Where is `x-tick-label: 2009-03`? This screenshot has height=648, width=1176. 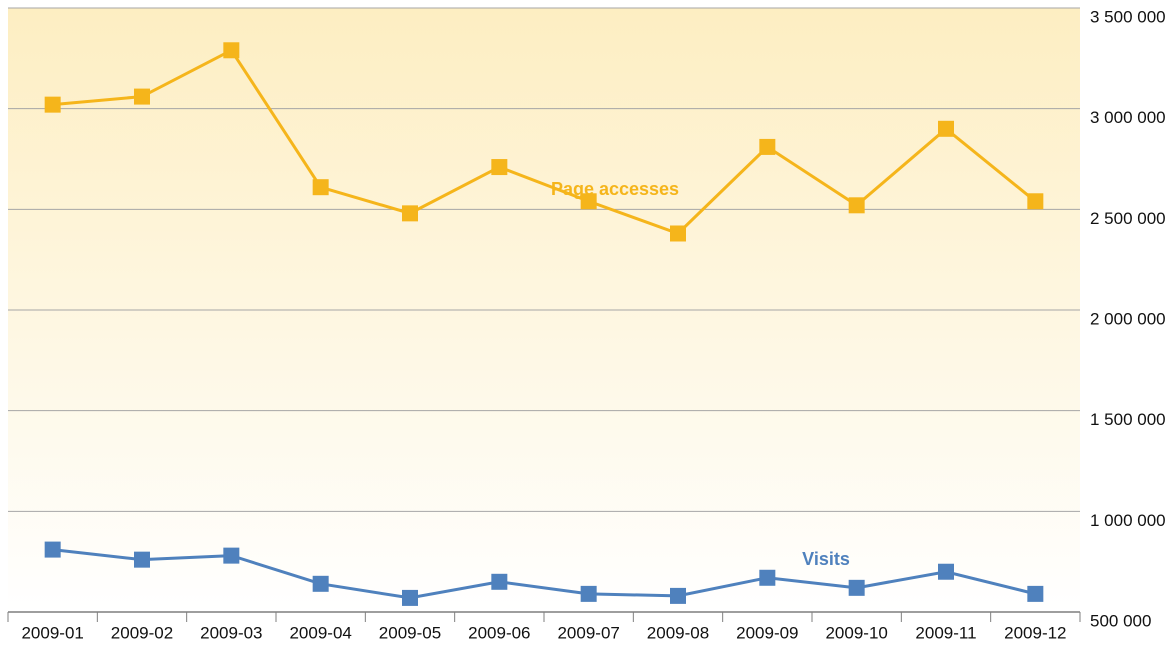 x-tick-label: 2009-03 is located at coordinates (231, 632).